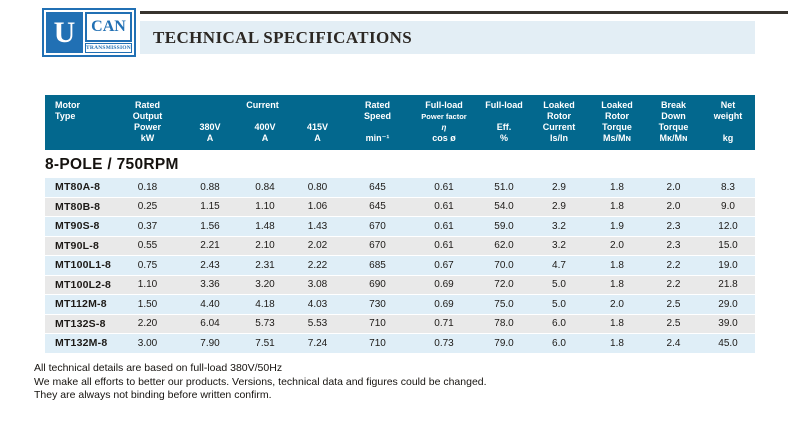  I want to click on value-cell: 0.69, so click(444, 285).